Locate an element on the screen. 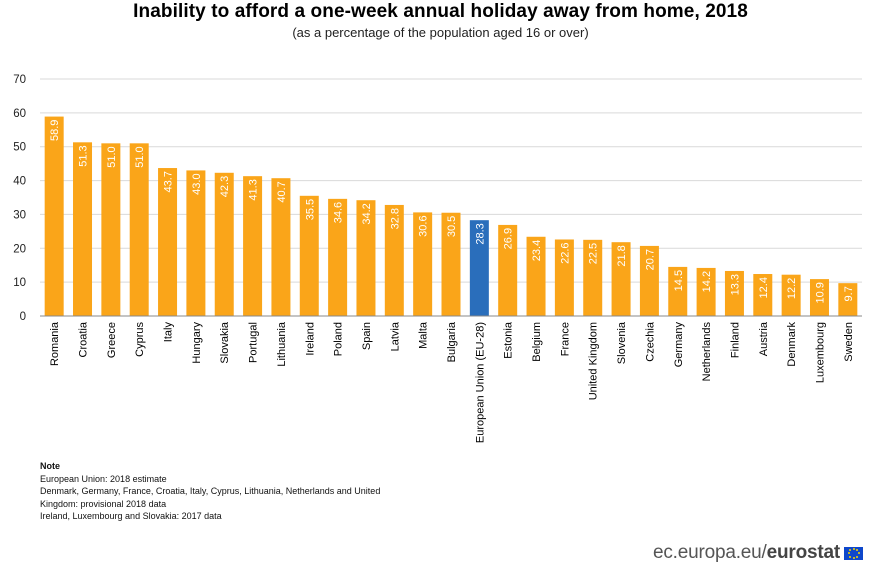  x-tick-label: Lithuania is located at coordinates (282, 344).